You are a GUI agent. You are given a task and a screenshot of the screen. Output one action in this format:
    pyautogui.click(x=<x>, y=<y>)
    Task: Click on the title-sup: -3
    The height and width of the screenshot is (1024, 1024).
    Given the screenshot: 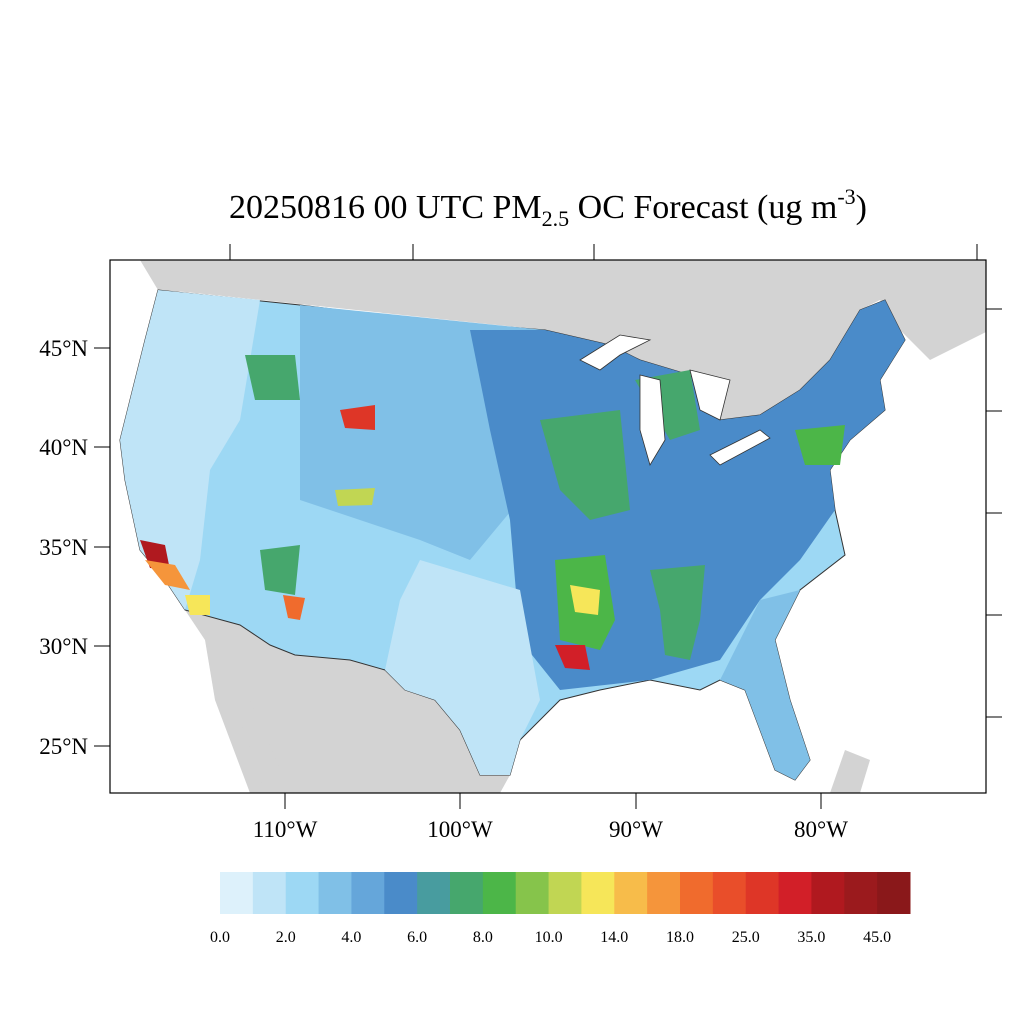 What is the action you would take?
    pyautogui.click(x=846, y=196)
    